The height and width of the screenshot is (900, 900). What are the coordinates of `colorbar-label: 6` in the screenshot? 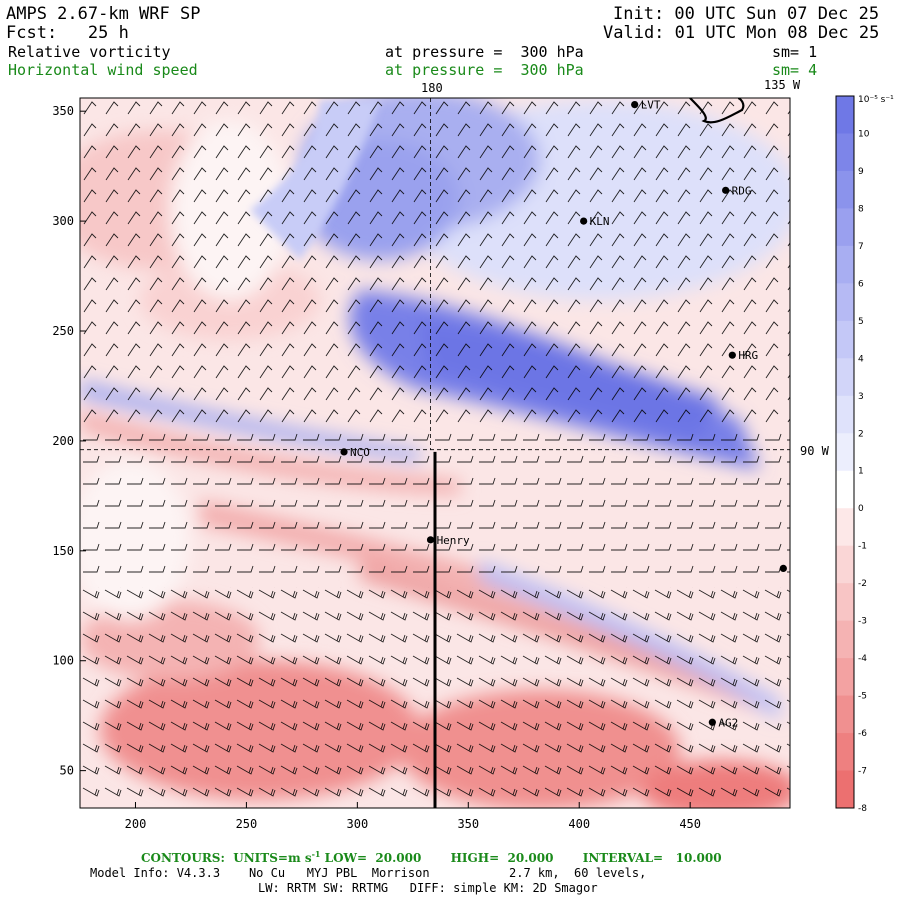 It's located at (861, 284).